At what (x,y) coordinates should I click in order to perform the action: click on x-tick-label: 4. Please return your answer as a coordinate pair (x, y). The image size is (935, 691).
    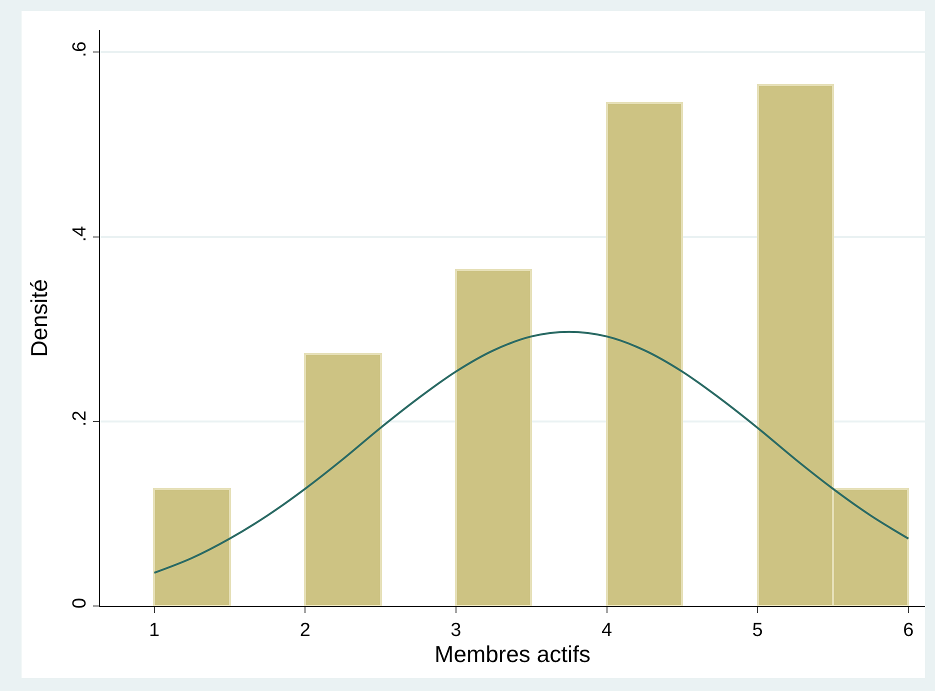
    Looking at the image, I should click on (606, 630).